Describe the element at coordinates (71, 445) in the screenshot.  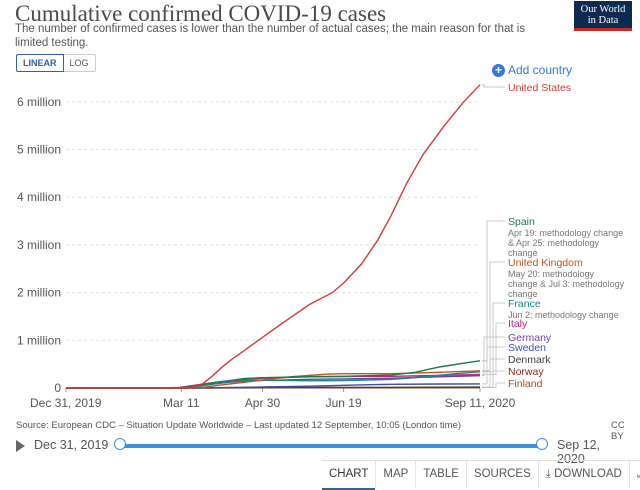
I see `timeline-start-label: Dec 31, 2019` at that location.